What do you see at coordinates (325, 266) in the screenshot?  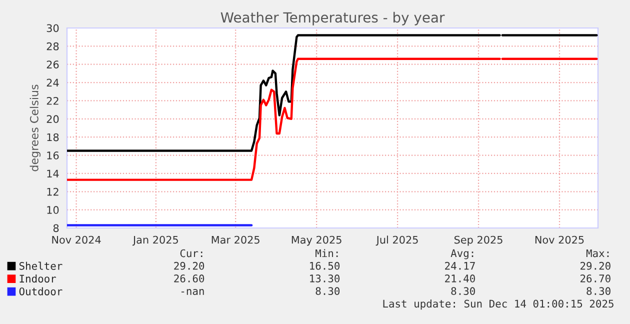 I see `text: 16.50` at bounding box center [325, 266].